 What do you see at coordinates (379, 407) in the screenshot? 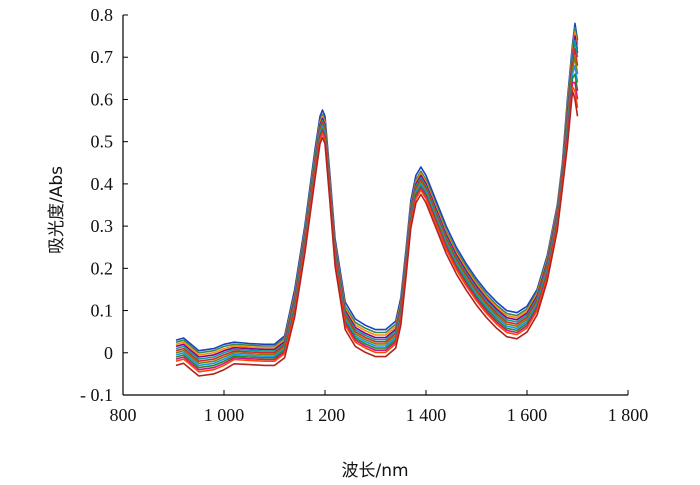
I see `x-ticks: 800 1 000 1 200 1 400 1 600 1 800` at bounding box center [379, 407].